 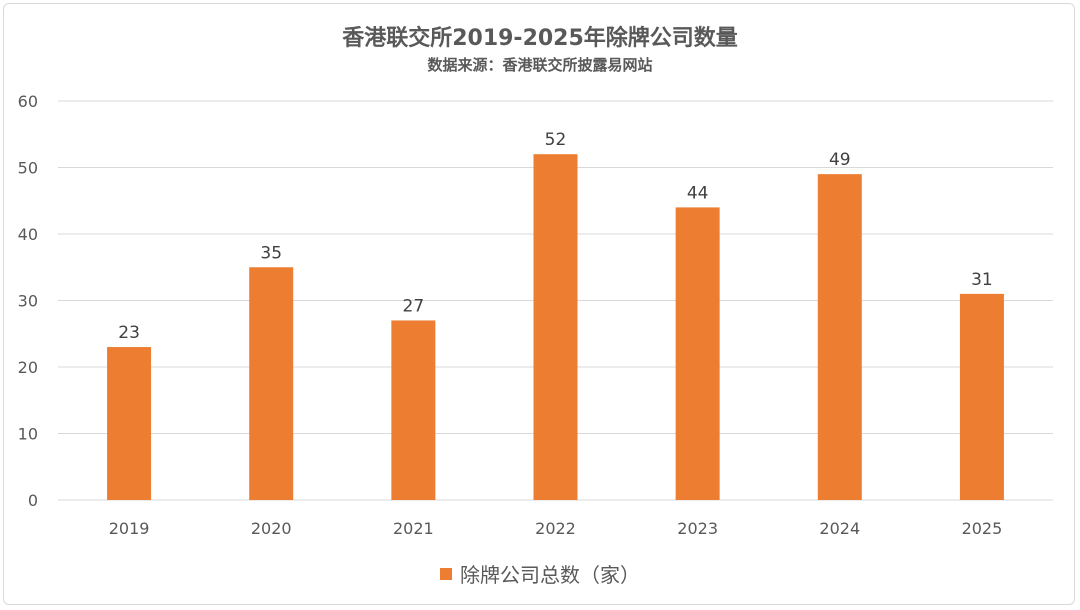 I want to click on data-label: 49, so click(x=840, y=160).